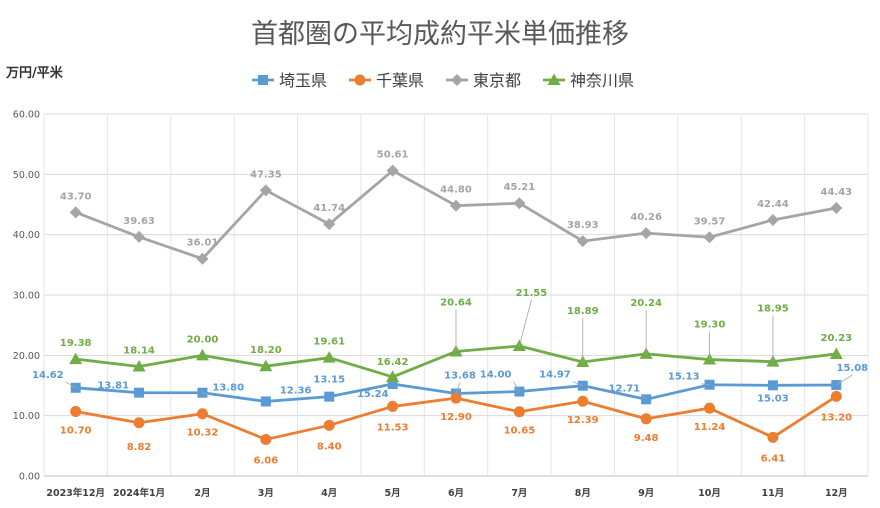  What do you see at coordinates (456, 302) in the screenshot?
I see `data-label: 20.64` at bounding box center [456, 302].